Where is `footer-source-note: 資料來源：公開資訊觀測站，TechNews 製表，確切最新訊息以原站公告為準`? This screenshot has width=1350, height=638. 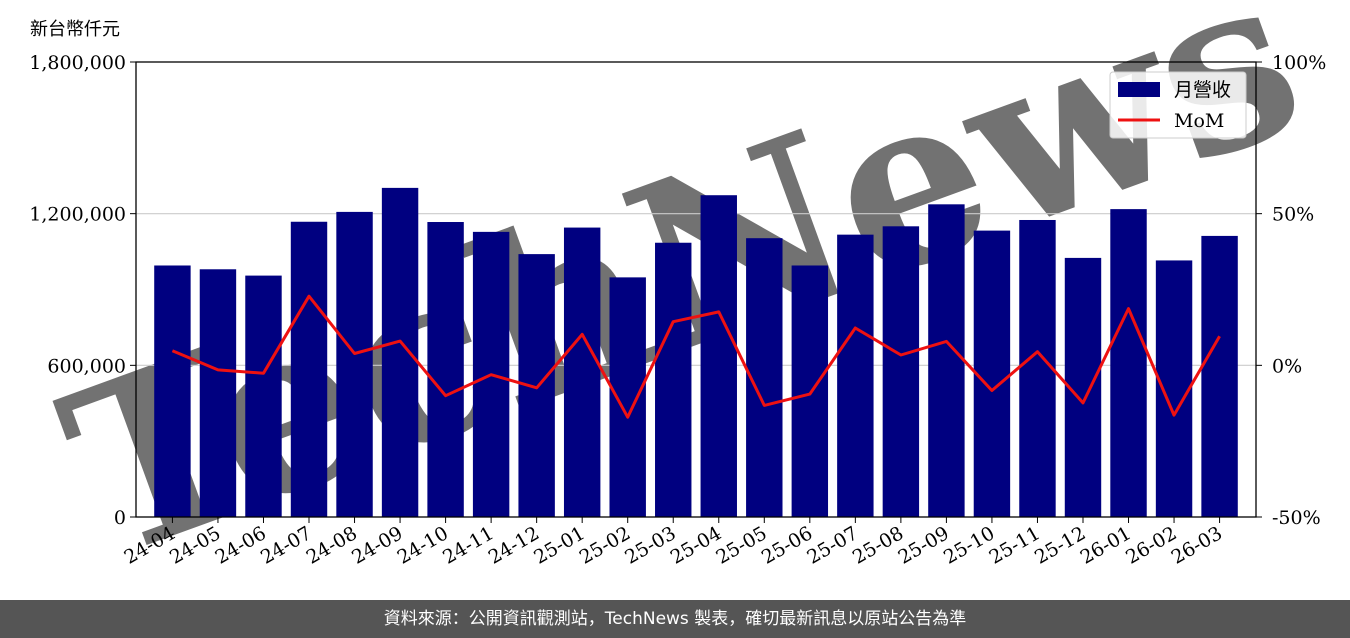 footer-source-note: 資料來源：公開資訊觀測站，TechNews 製表，確切最新訊息以原站公告為準 is located at coordinates (675, 619).